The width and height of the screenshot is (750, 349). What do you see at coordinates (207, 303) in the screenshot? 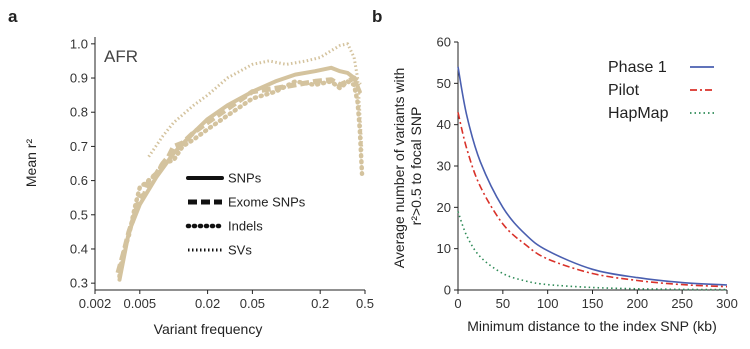
I see `panel-a-x-tick-label: 0.02` at bounding box center [207, 303].